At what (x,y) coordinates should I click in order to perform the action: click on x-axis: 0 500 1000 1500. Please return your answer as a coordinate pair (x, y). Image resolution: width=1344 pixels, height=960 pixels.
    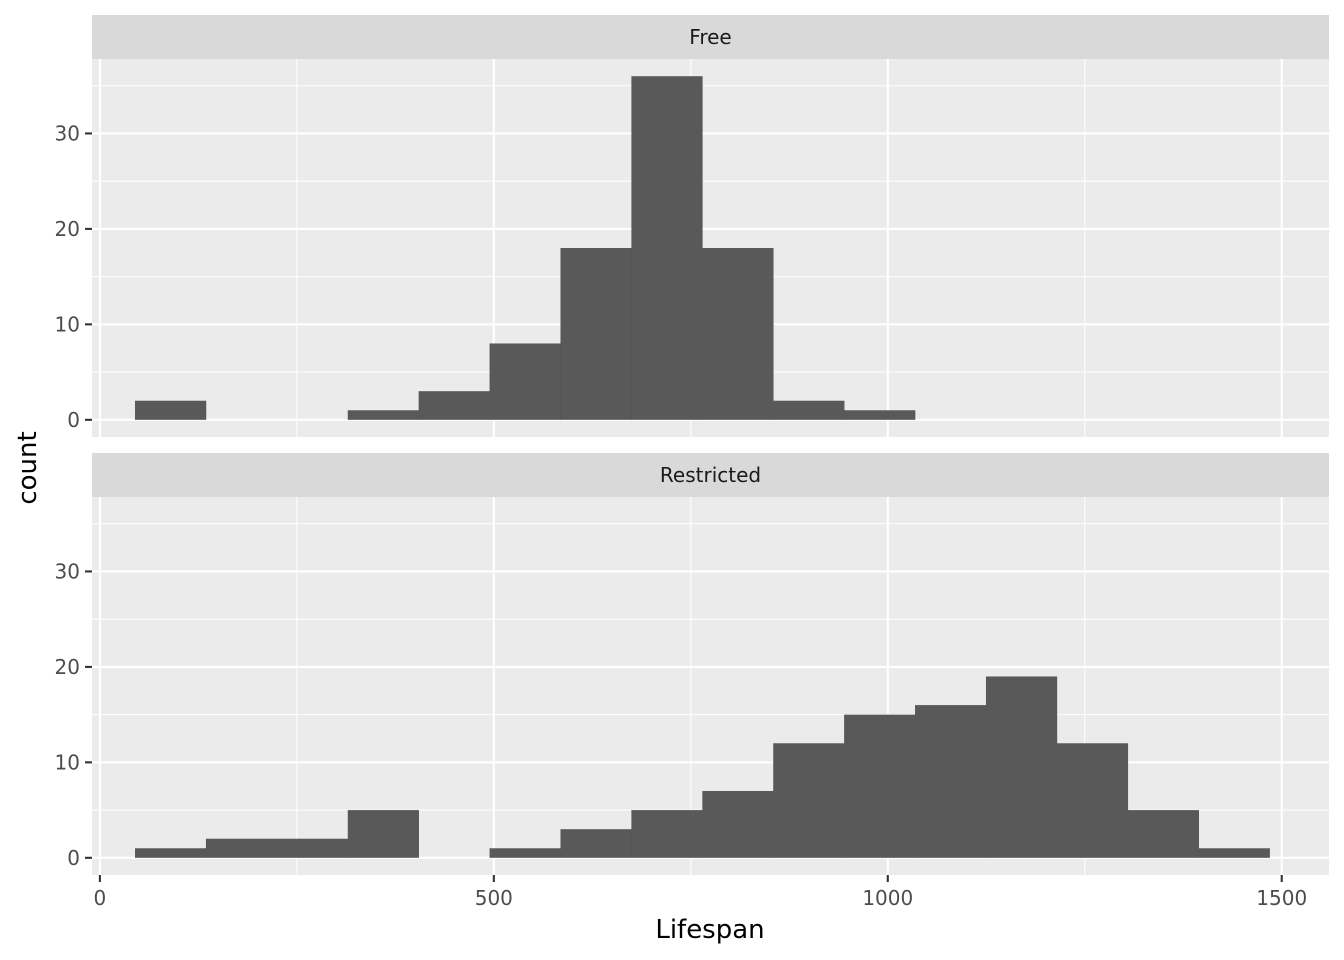
    Looking at the image, I should click on (700, 892).